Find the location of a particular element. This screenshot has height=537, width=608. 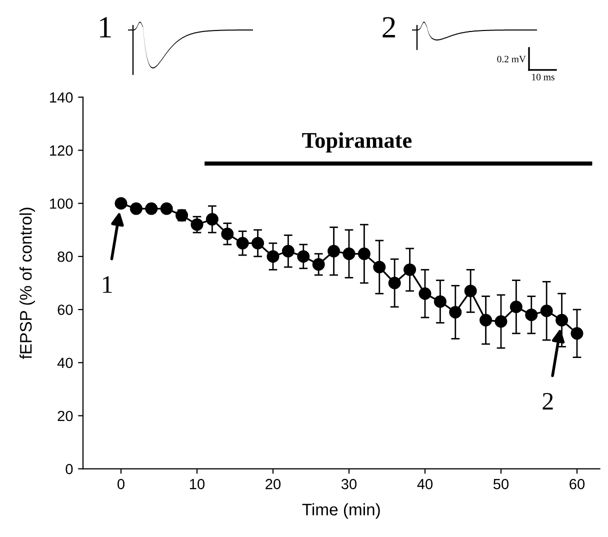

y-tick-label: 140 is located at coordinates (61, 97).